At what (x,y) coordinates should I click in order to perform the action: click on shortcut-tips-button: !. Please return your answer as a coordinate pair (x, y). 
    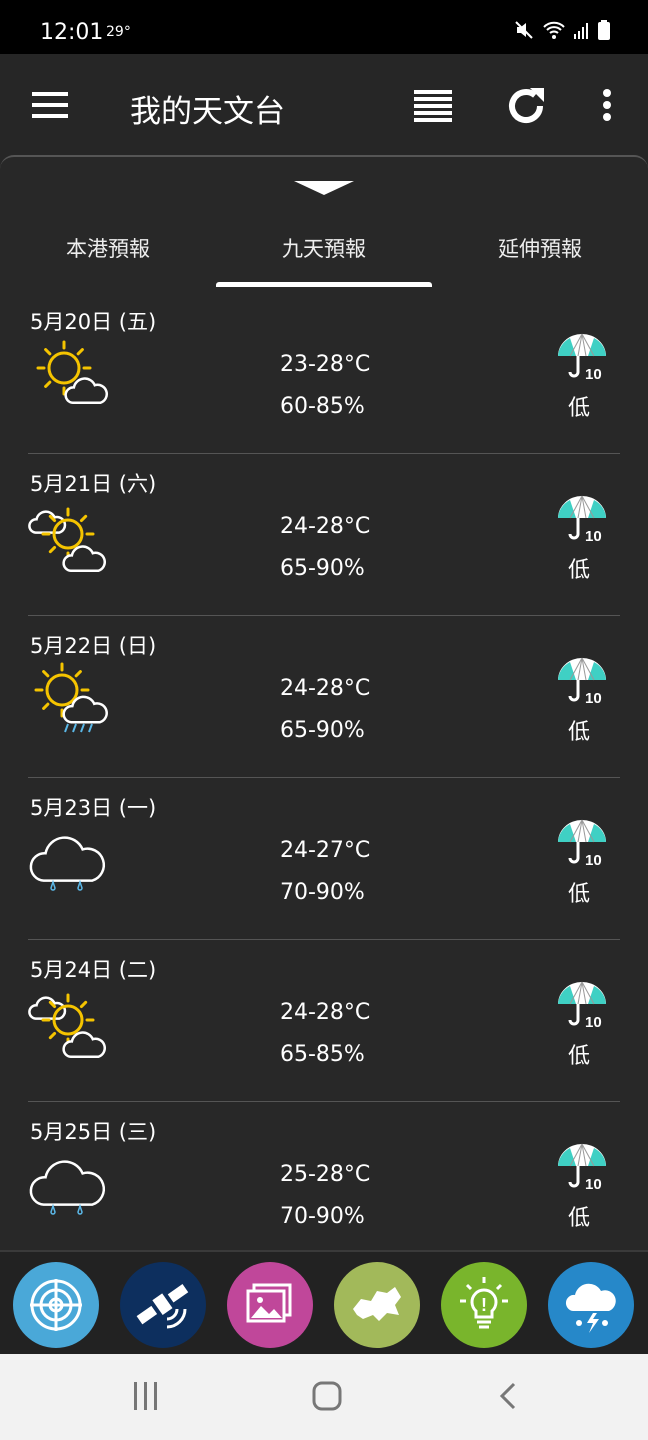
    Looking at the image, I should click on (484, 1305).